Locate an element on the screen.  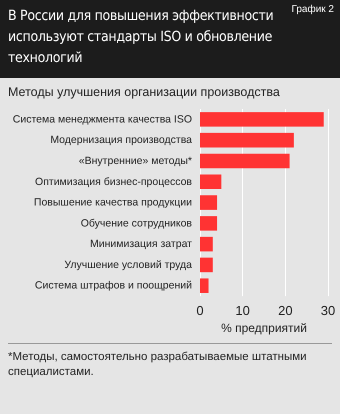
x-tick-label: 30 is located at coordinates (328, 310).